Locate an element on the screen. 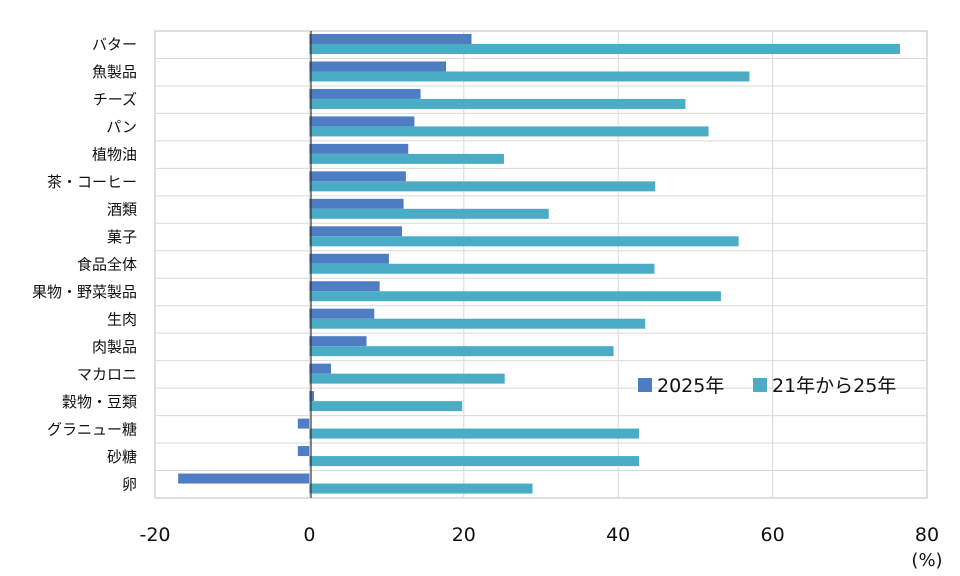 Image resolution: width=960 pixels, height=576 pixels. category-label: 穀物・豆類 is located at coordinates (99, 402).